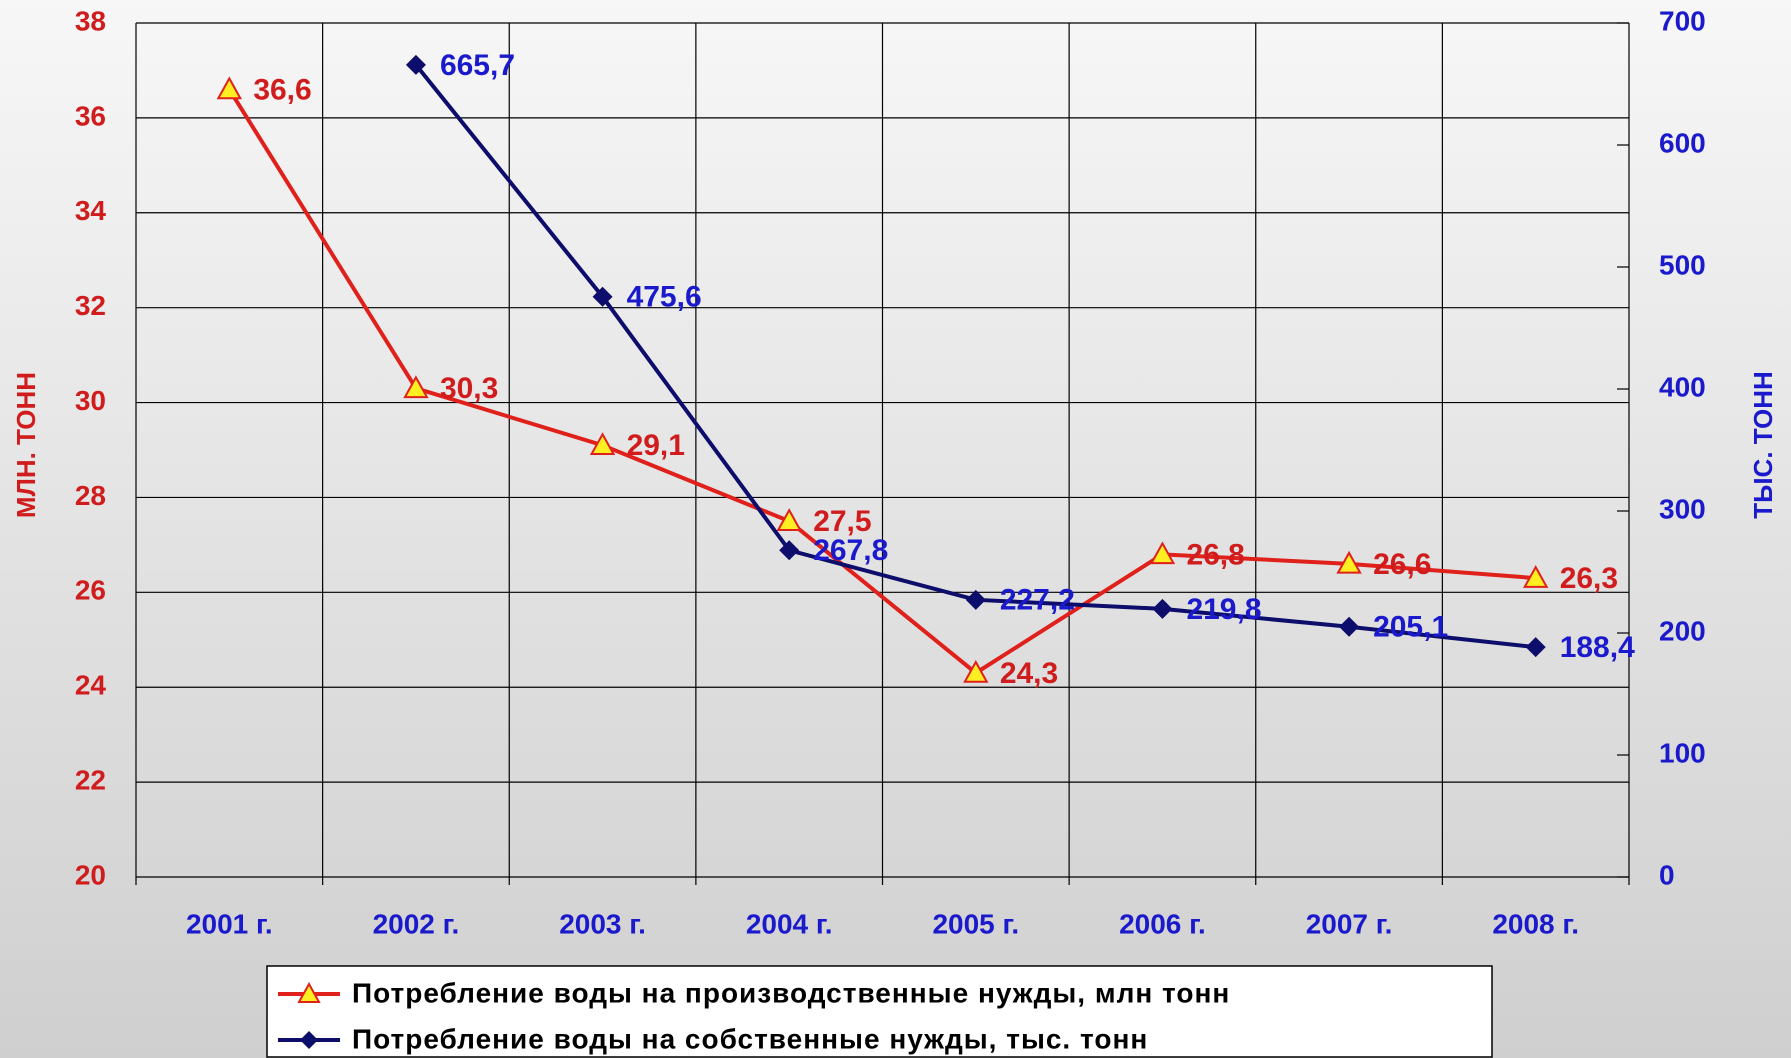  I want to click on y-tick-label: 38, so click(90, 20).